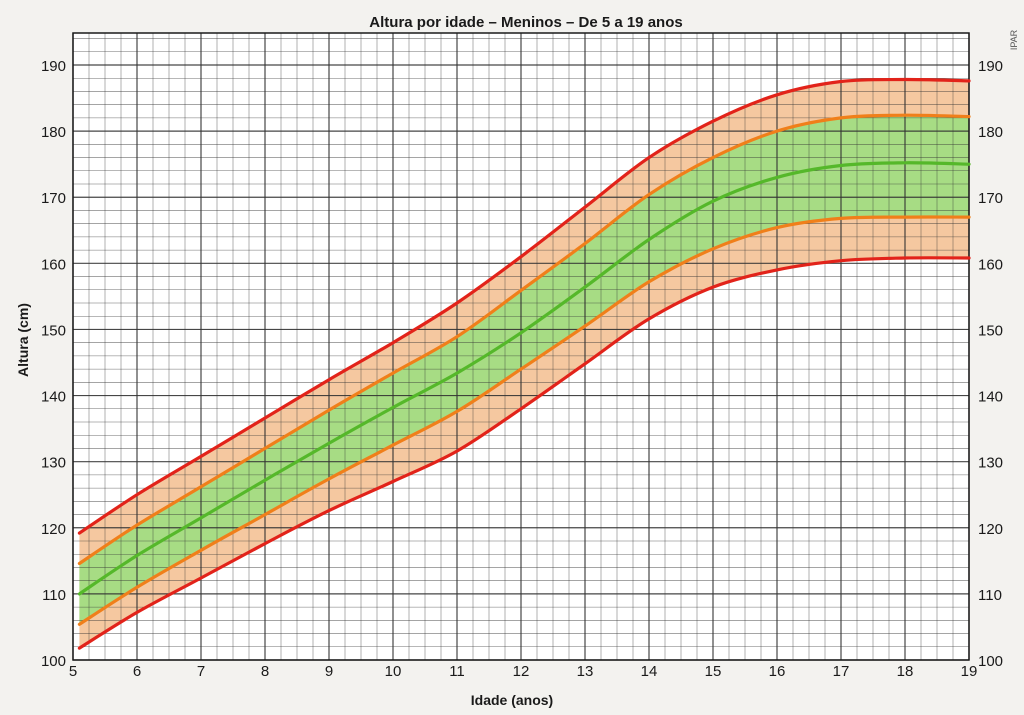 The width and height of the screenshot is (1024, 715). What do you see at coordinates (990, 397) in the screenshot?
I see `y-tick-label-right: 140` at bounding box center [990, 397].